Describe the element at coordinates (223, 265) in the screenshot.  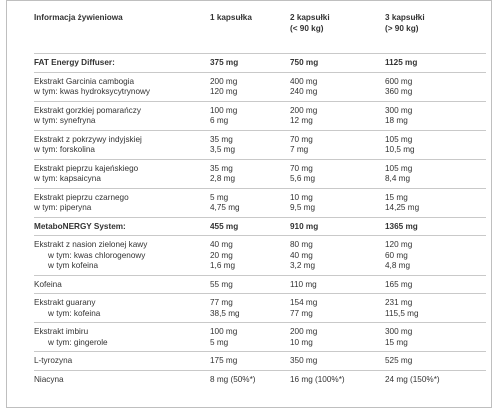
I see `amount-value: 1,6 mg` at that location.